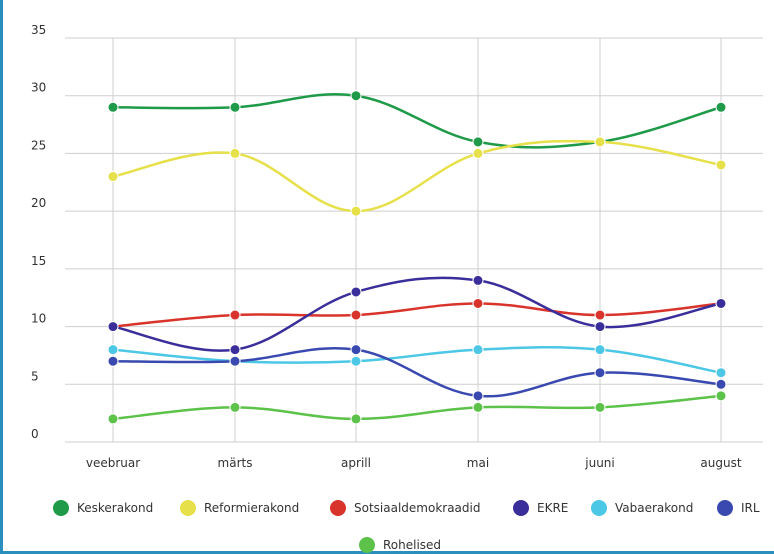 The image size is (774, 554). What do you see at coordinates (235, 463) in the screenshot?
I see `x-tick-label: märts` at bounding box center [235, 463].